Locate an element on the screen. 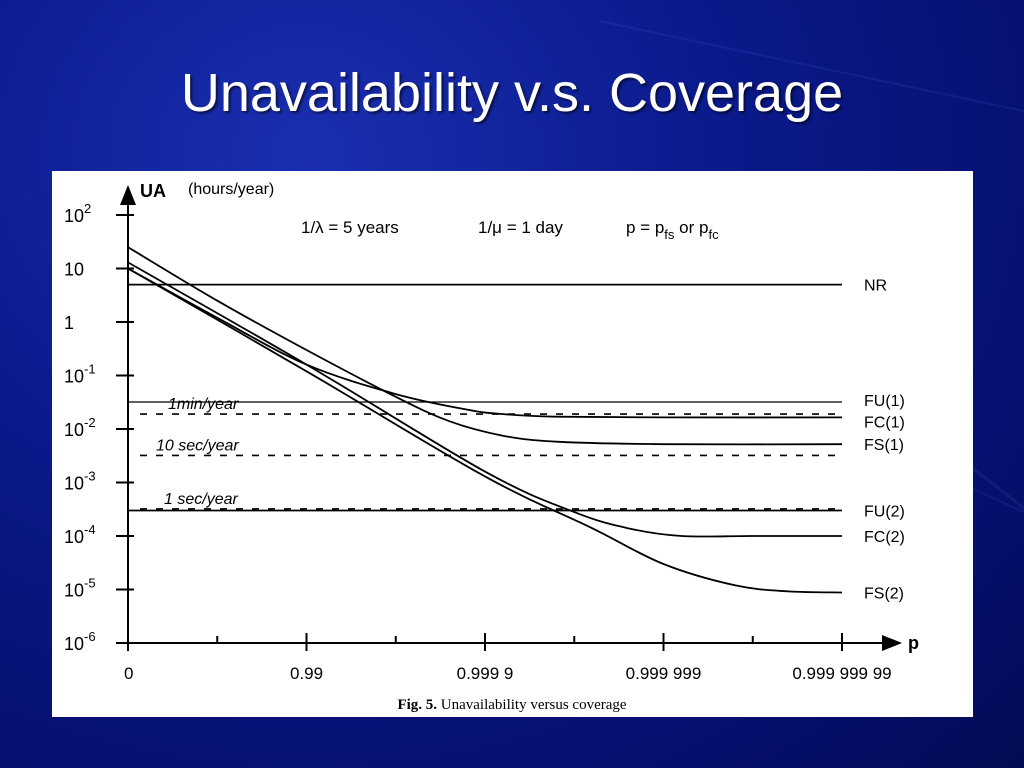 The height and width of the screenshot is (768, 1024). x-axis-label: p is located at coordinates (913, 643).